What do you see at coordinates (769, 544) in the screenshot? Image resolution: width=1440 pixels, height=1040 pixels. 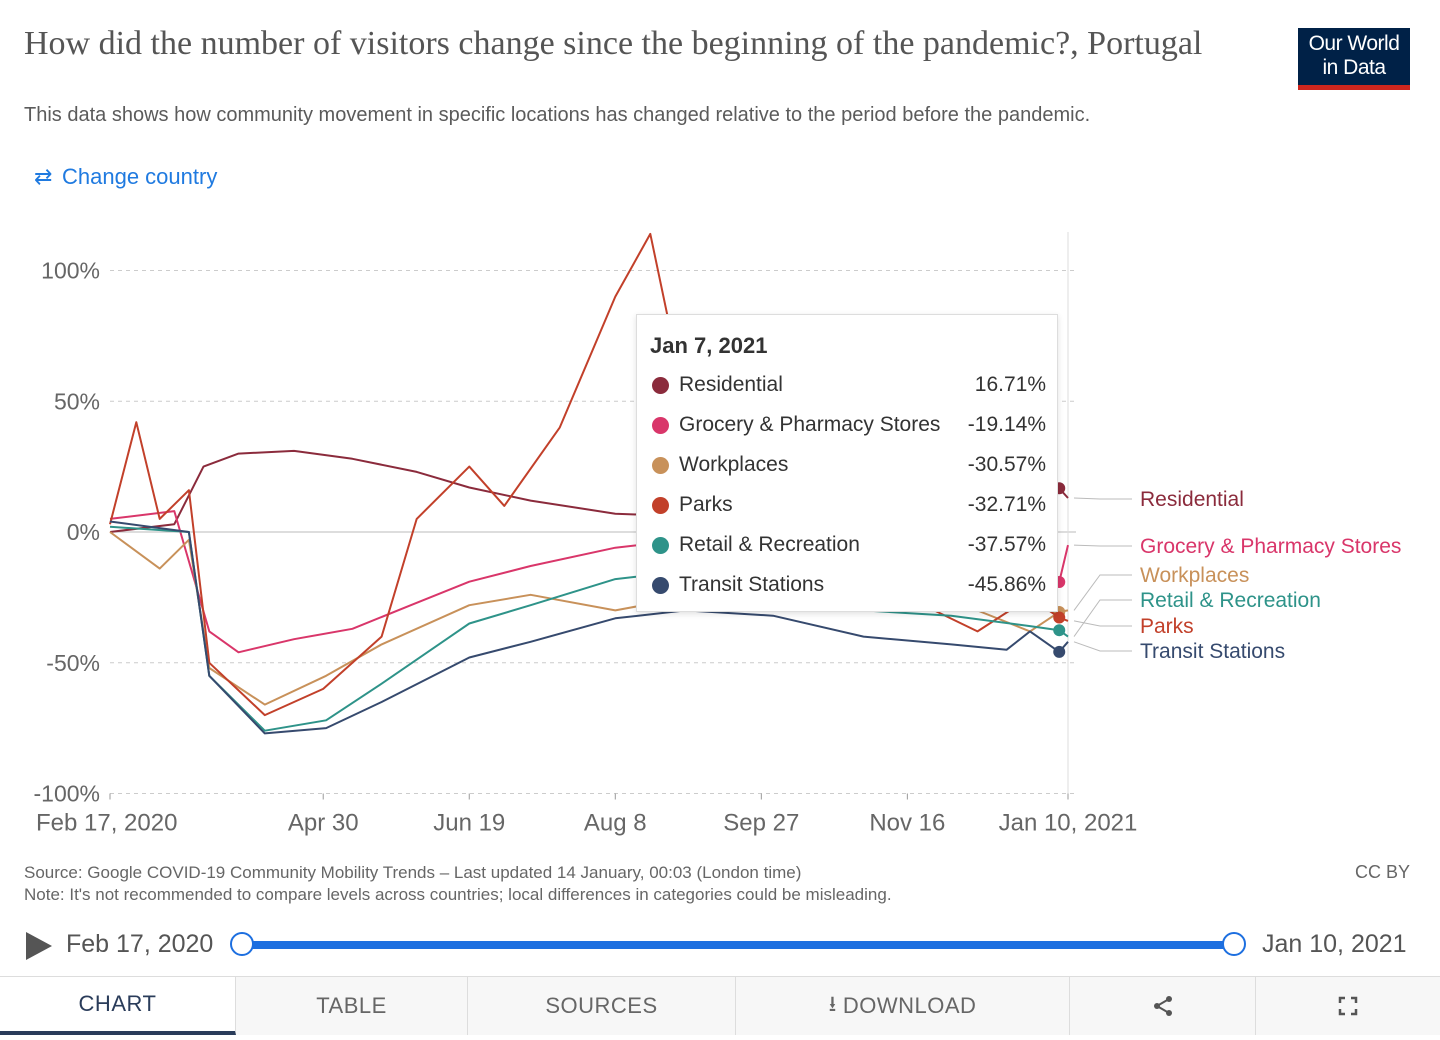 I see `tooltip-series-name: Retail & Recreation` at bounding box center [769, 544].